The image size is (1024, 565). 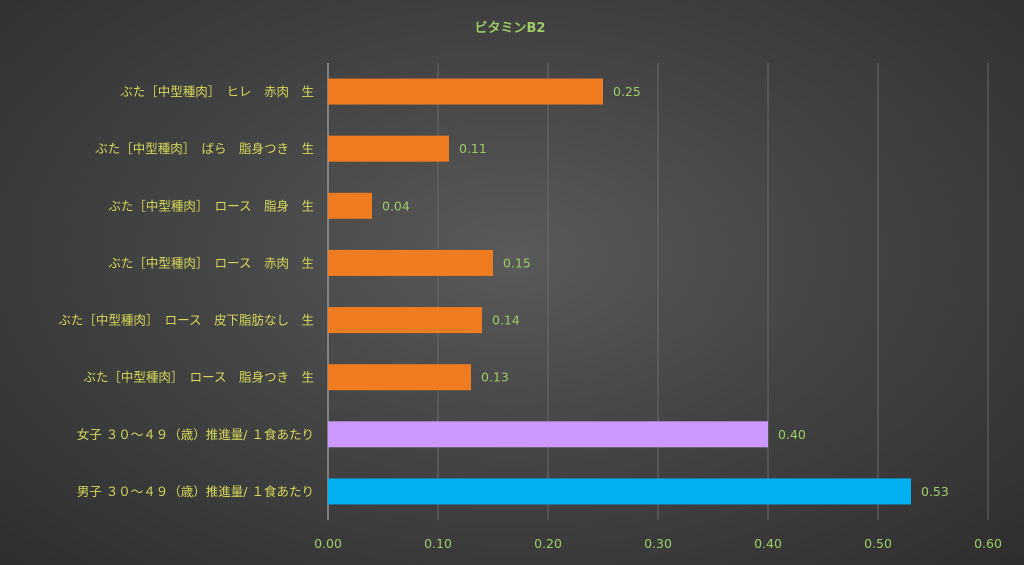 I want to click on x-tick-label: 0.50, so click(x=878, y=543).